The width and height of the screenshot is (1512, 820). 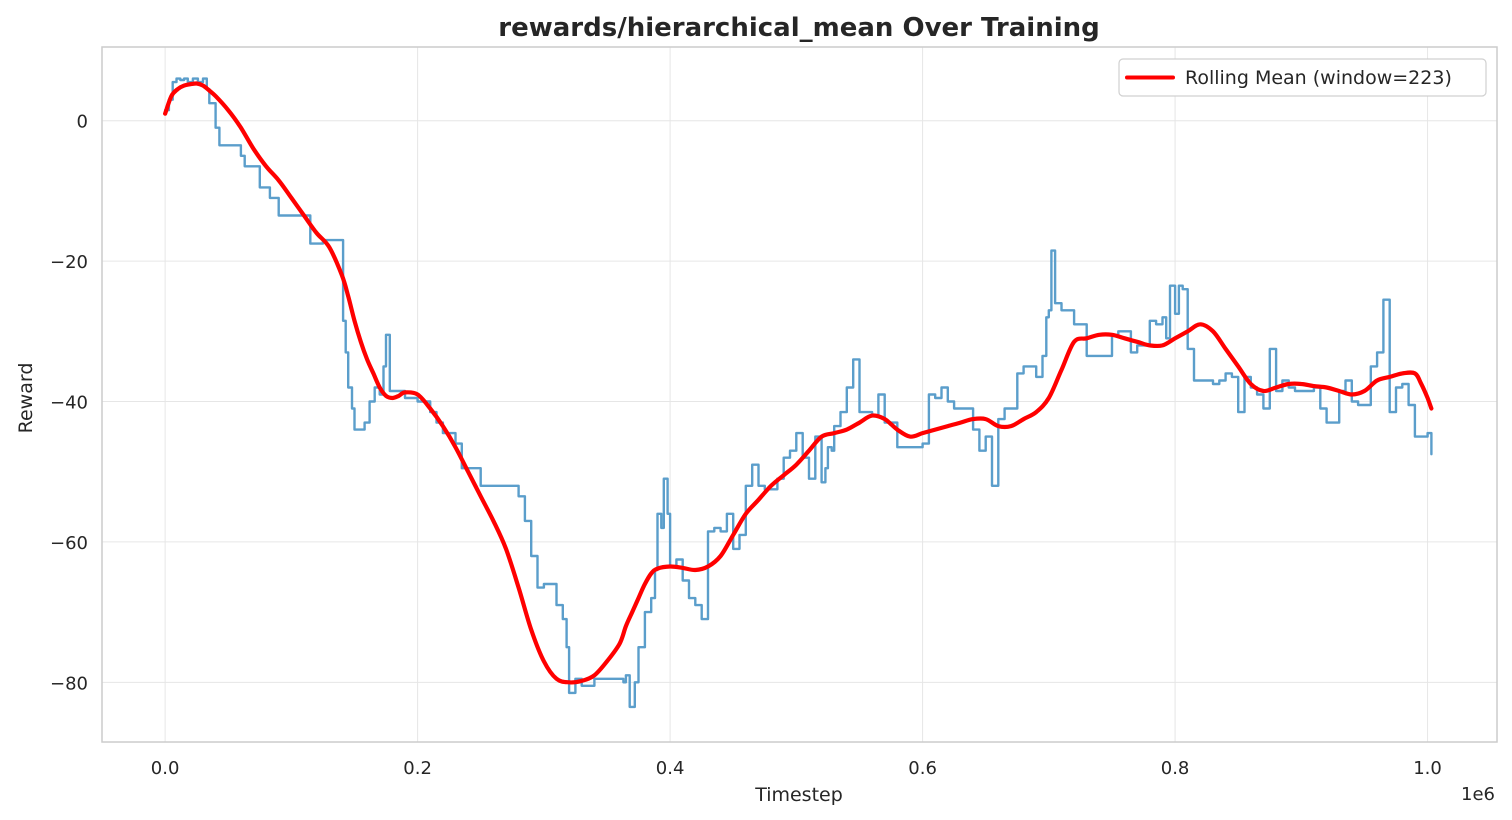 I want to click on legend: Rolling Mean (window=223), so click(x=1302, y=77).